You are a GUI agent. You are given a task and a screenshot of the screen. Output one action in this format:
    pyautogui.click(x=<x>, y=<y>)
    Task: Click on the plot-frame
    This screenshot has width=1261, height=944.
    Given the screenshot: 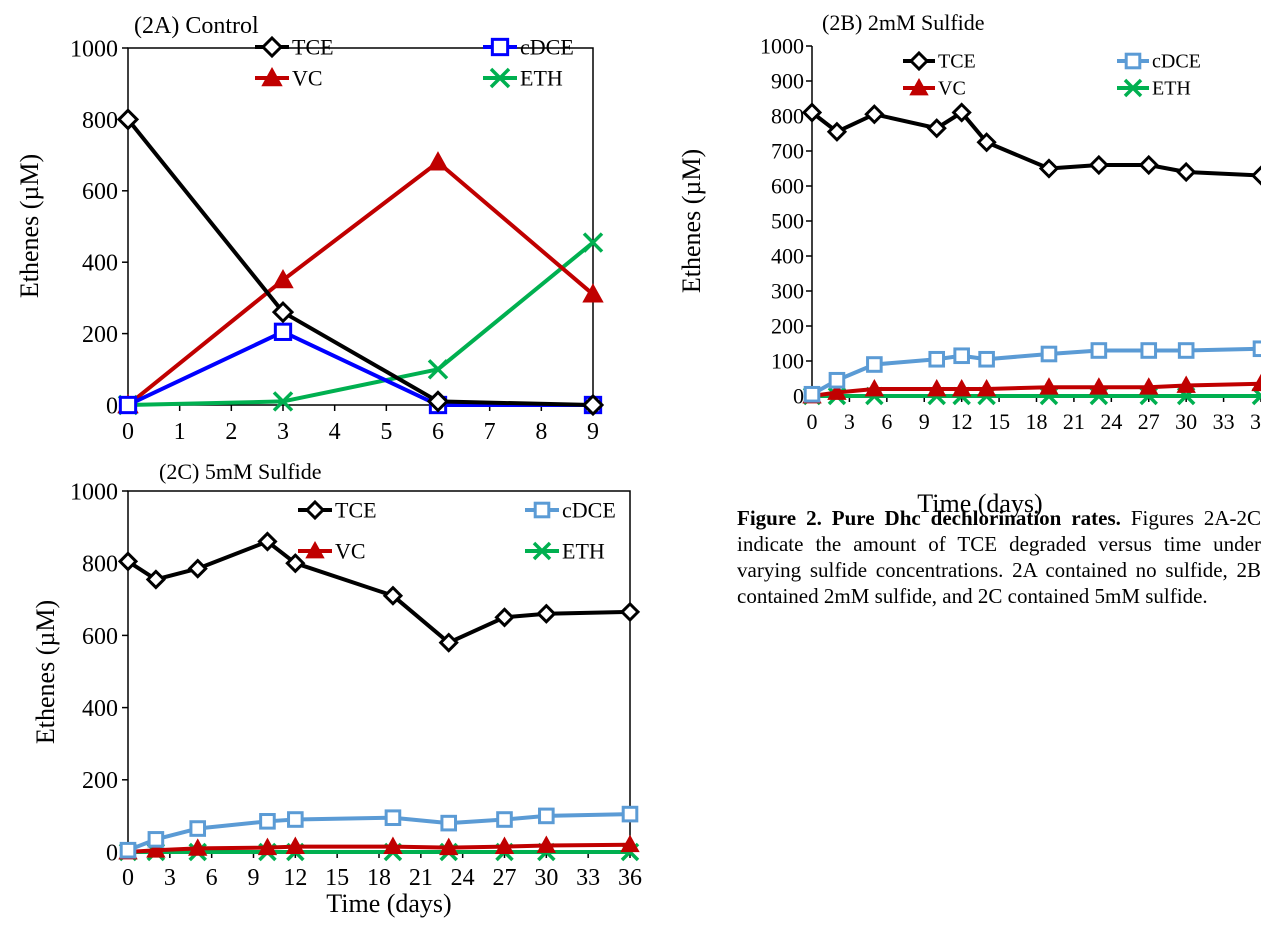 What is the action you would take?
    pyautogui.click(x=360, y=226)
    